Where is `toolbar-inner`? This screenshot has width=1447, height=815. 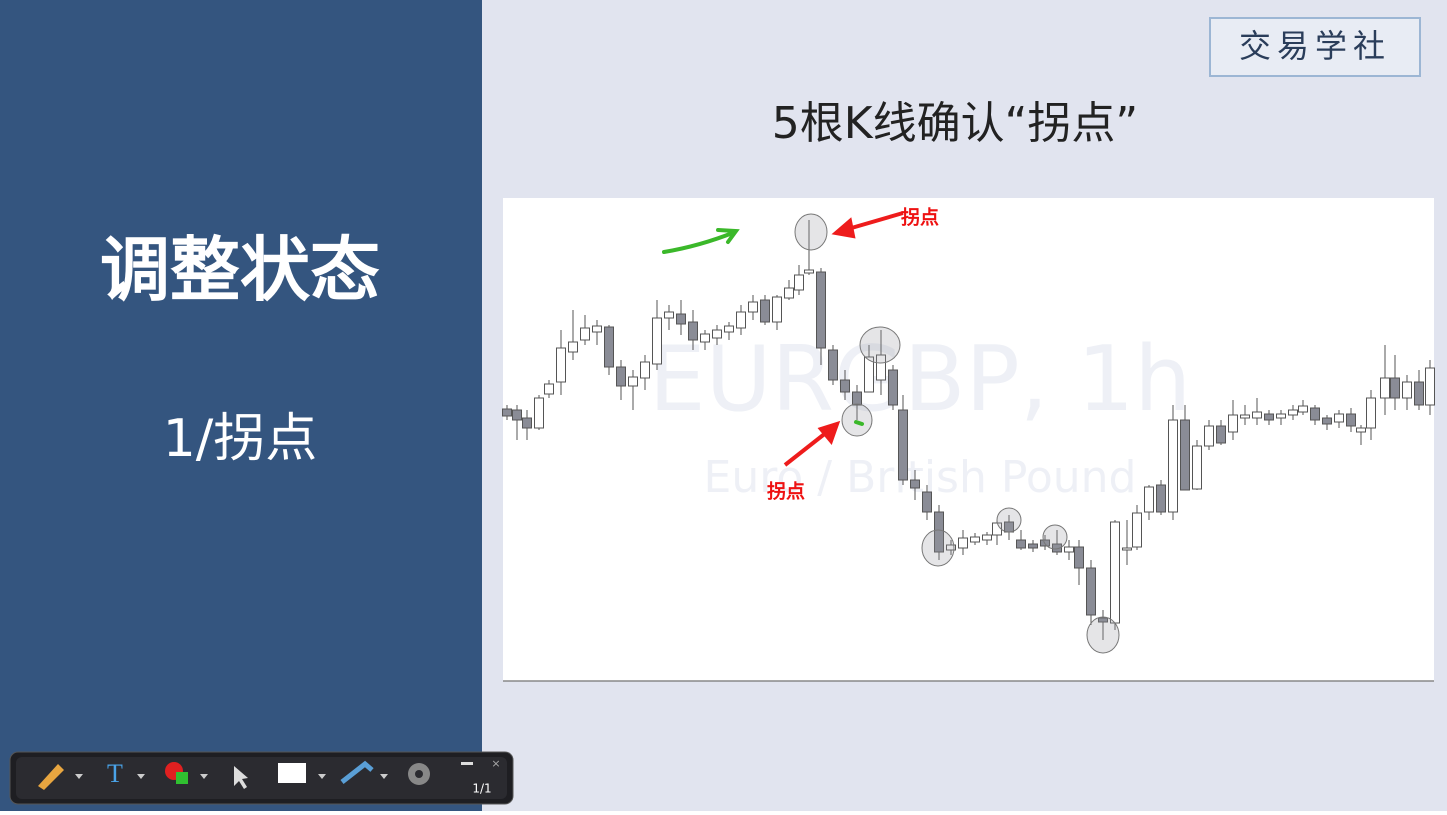 toolbar-inner is located at coordinates (261, 778).